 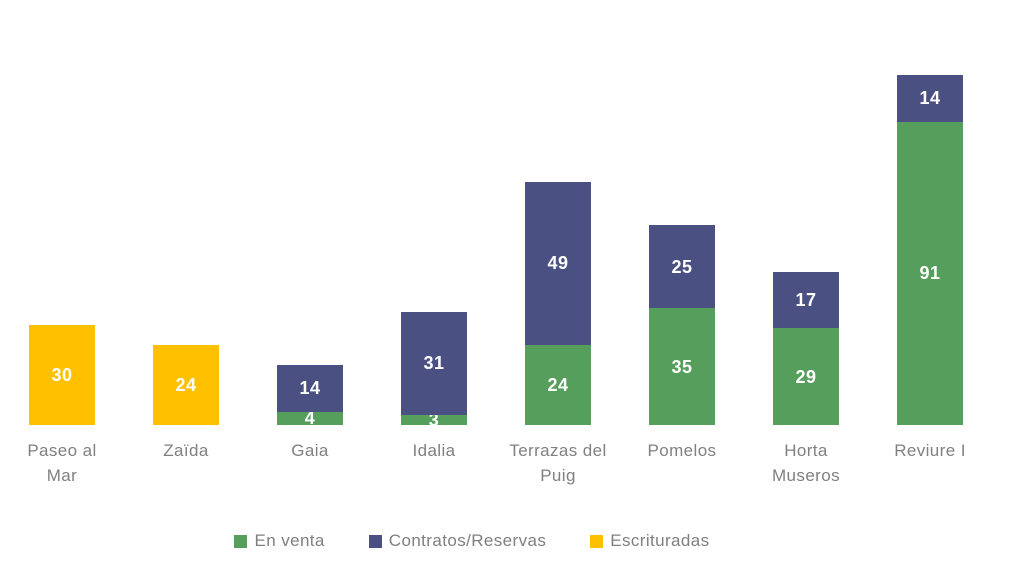 I want to click on bar-segment: 17, so click(x=806, y=300).